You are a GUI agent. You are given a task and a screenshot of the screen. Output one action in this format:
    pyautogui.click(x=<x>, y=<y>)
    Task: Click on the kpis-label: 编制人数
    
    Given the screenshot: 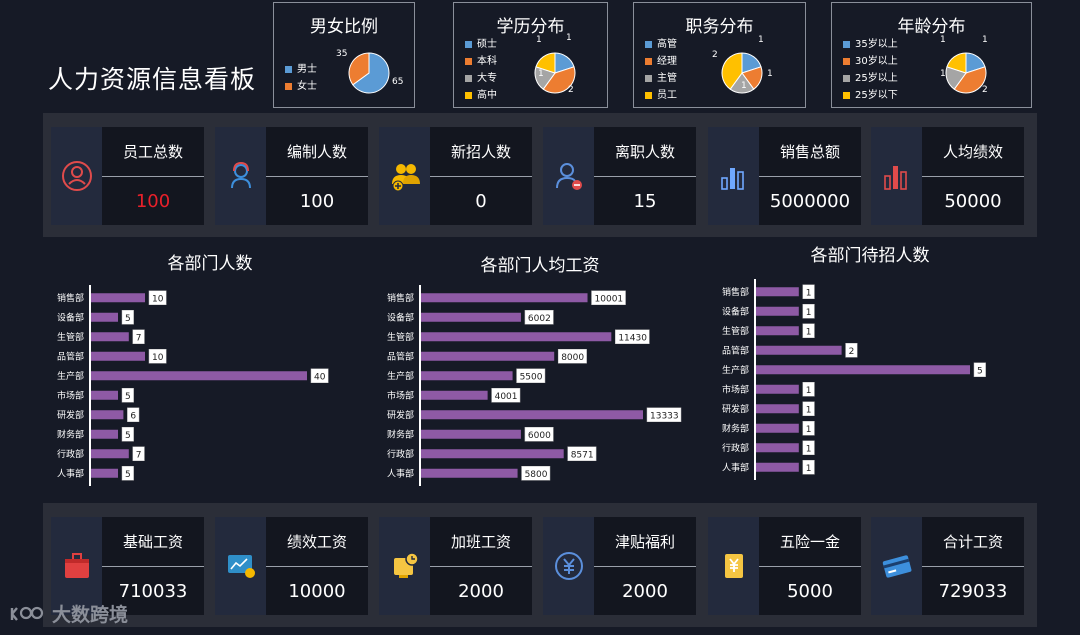 What is the action you would take?
    pyautogui.click(x=316, y=152)
    